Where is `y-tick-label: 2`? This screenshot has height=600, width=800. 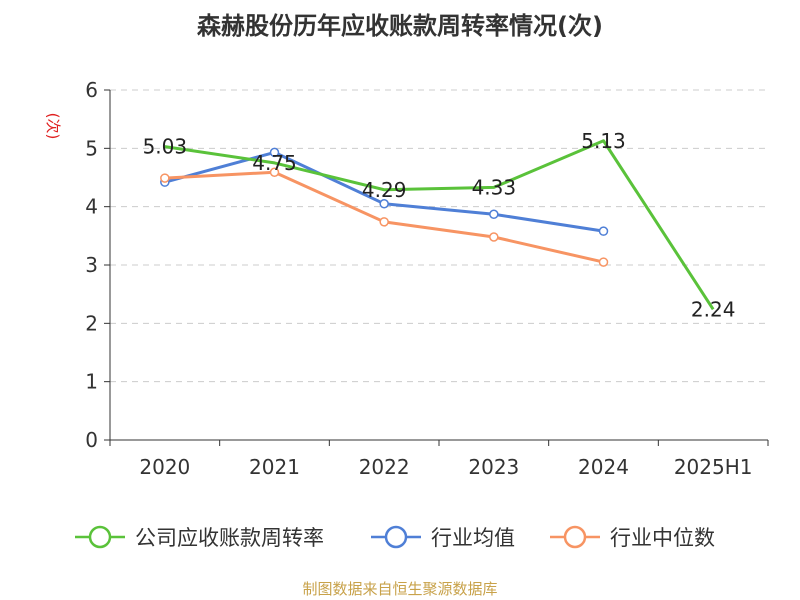 y-tick-label: 2 is located at coordinates (91, 323).